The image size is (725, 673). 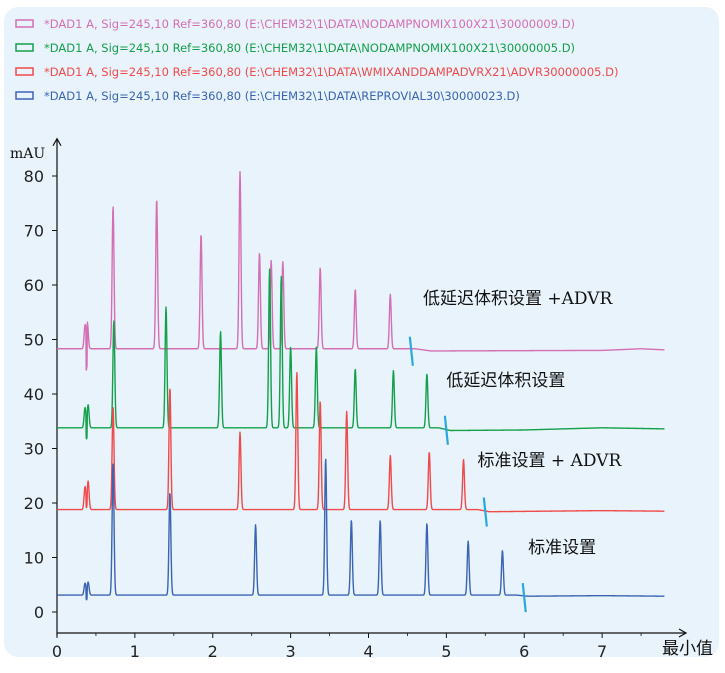 I want to click on x-tick-label: 5, so click(x=446, y=651).